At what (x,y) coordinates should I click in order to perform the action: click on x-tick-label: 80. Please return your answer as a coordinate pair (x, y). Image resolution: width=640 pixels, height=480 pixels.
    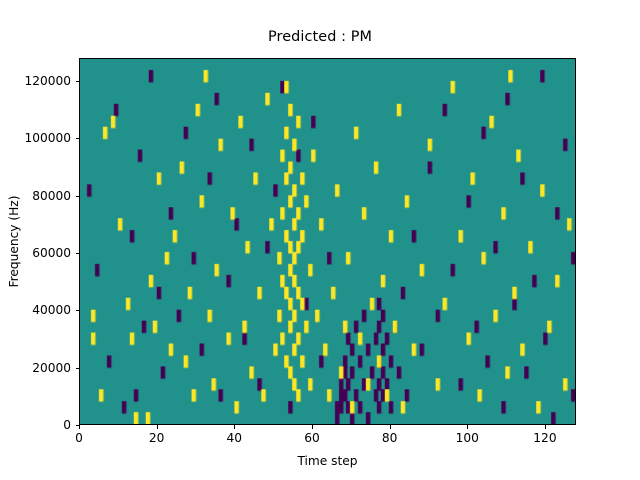
    Looking at the image, I should click on (389, 438).